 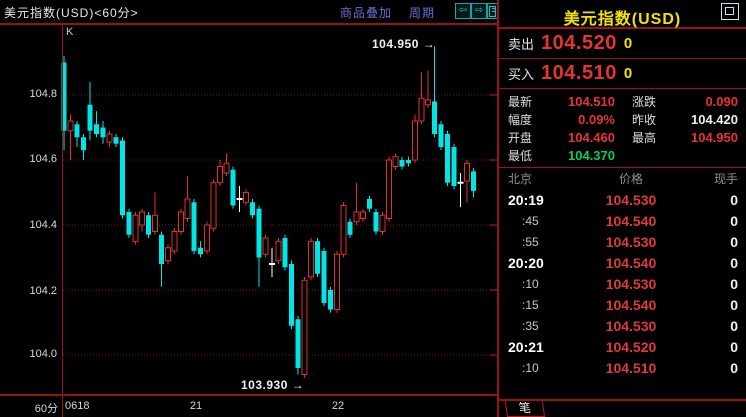 I want to click on col-header-price: 价格, so click(x=630, y=179).